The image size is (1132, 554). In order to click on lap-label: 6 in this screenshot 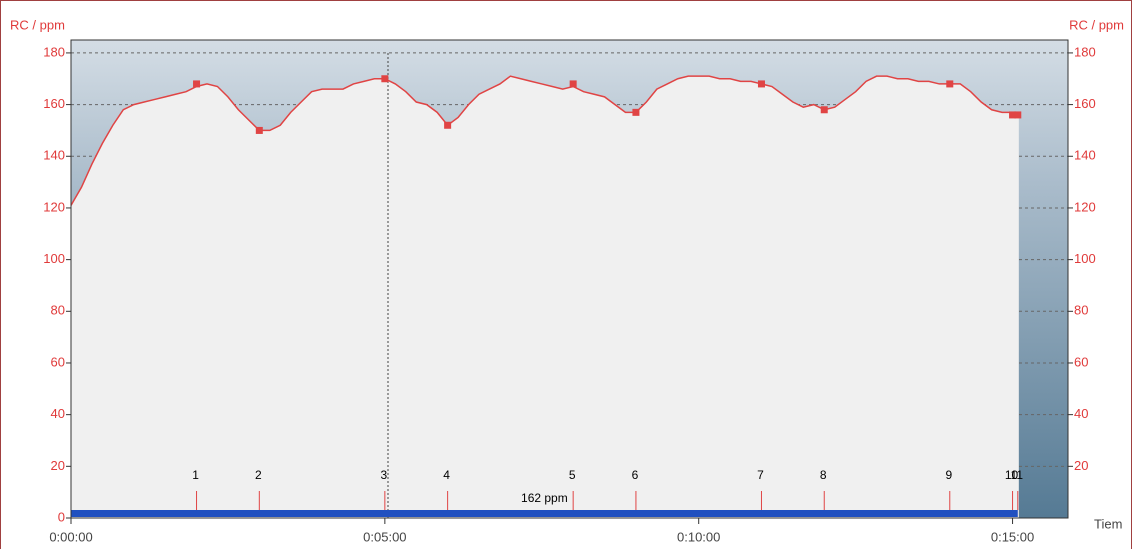, I will do `click(635, 475)`.